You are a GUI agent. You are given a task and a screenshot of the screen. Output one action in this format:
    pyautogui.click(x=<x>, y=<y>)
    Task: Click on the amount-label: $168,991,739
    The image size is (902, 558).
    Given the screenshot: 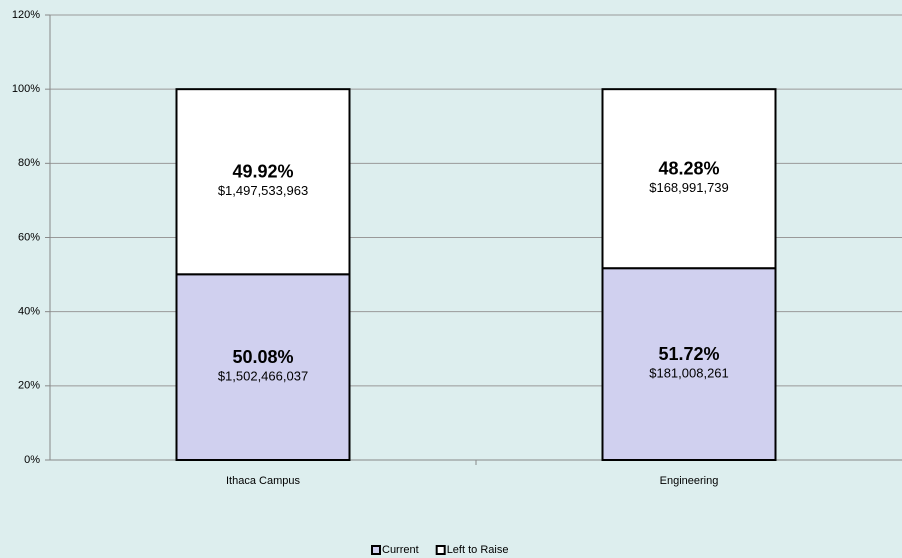 What is the action you would take?
    pyautogui.click(x=689, y=187)
    